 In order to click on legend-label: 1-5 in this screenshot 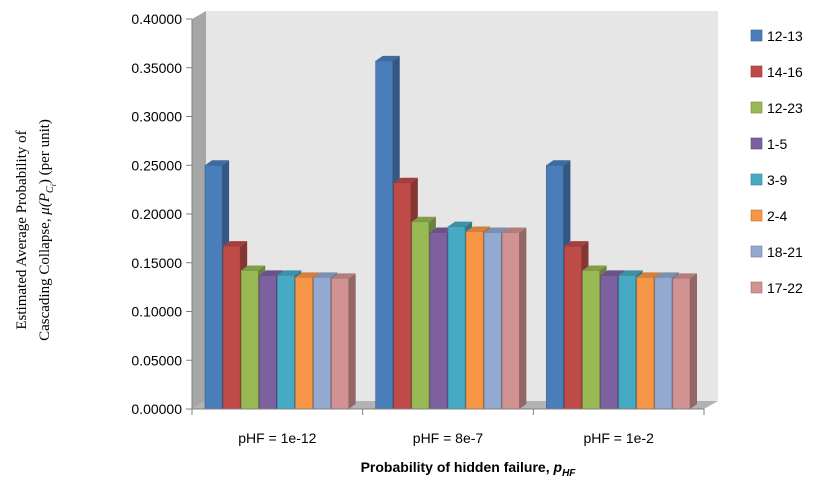, I will do `click(777, 144)`.